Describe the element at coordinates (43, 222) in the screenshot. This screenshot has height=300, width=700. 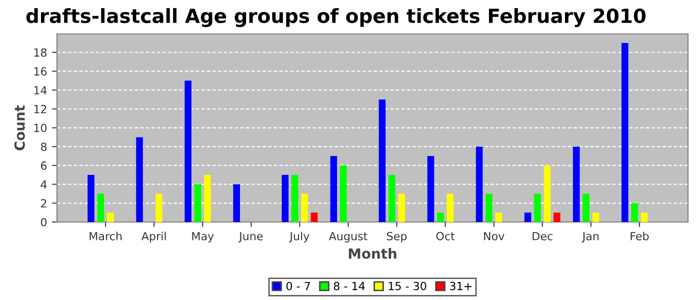
I see `y-tick-label: 0` at that location.